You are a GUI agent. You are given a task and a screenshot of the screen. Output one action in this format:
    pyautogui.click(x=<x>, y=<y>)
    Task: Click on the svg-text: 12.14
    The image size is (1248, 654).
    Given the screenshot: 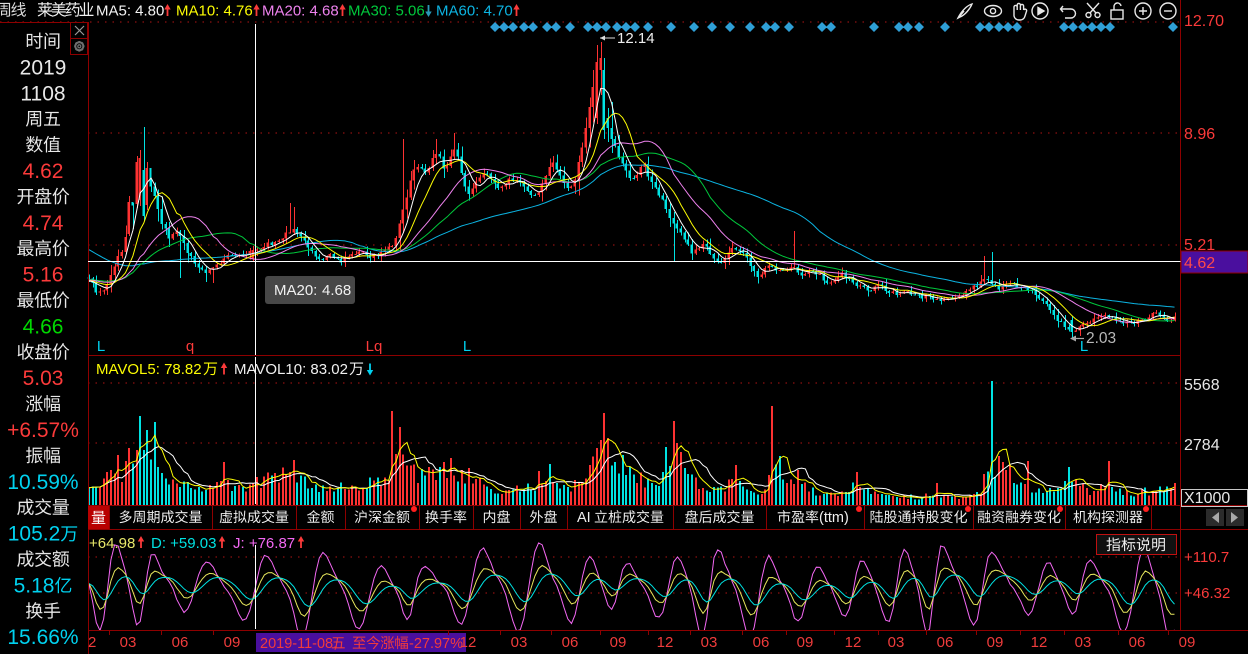 What is the action you would take?
    pyautogui.click(x=636, y=38)
    